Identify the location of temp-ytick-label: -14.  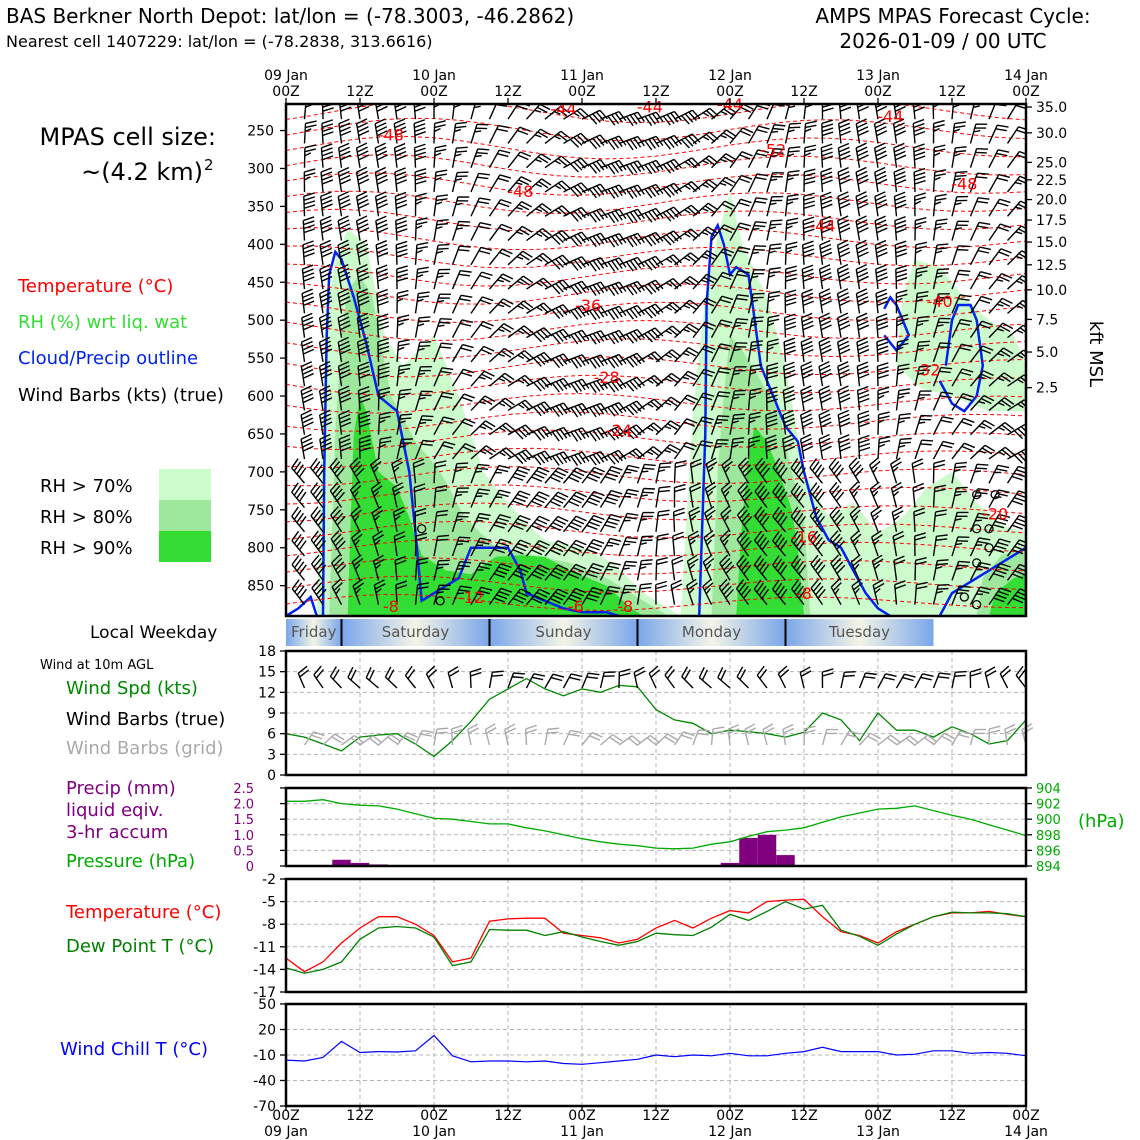
(264, 970).